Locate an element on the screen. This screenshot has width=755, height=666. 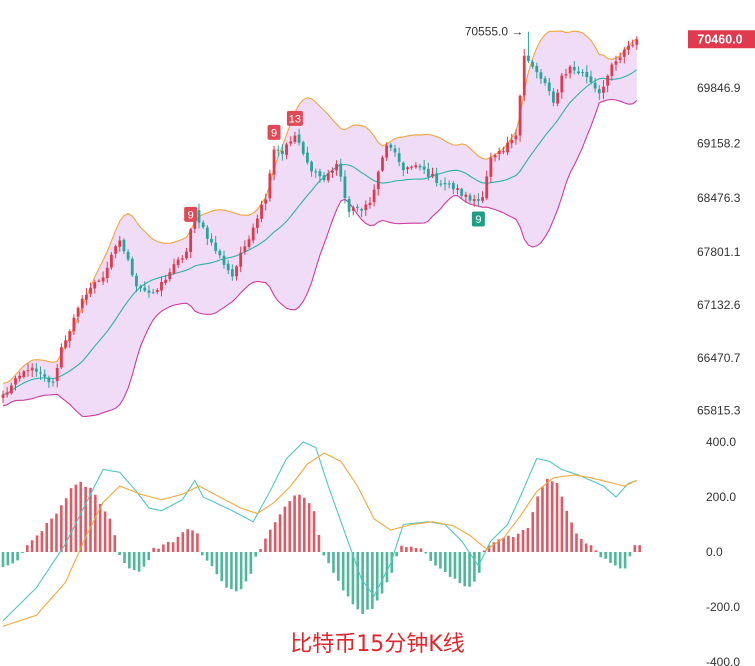
td-sequential-markers: 9 9 13 9 70555.0 → is located at coordinates (353, 126).